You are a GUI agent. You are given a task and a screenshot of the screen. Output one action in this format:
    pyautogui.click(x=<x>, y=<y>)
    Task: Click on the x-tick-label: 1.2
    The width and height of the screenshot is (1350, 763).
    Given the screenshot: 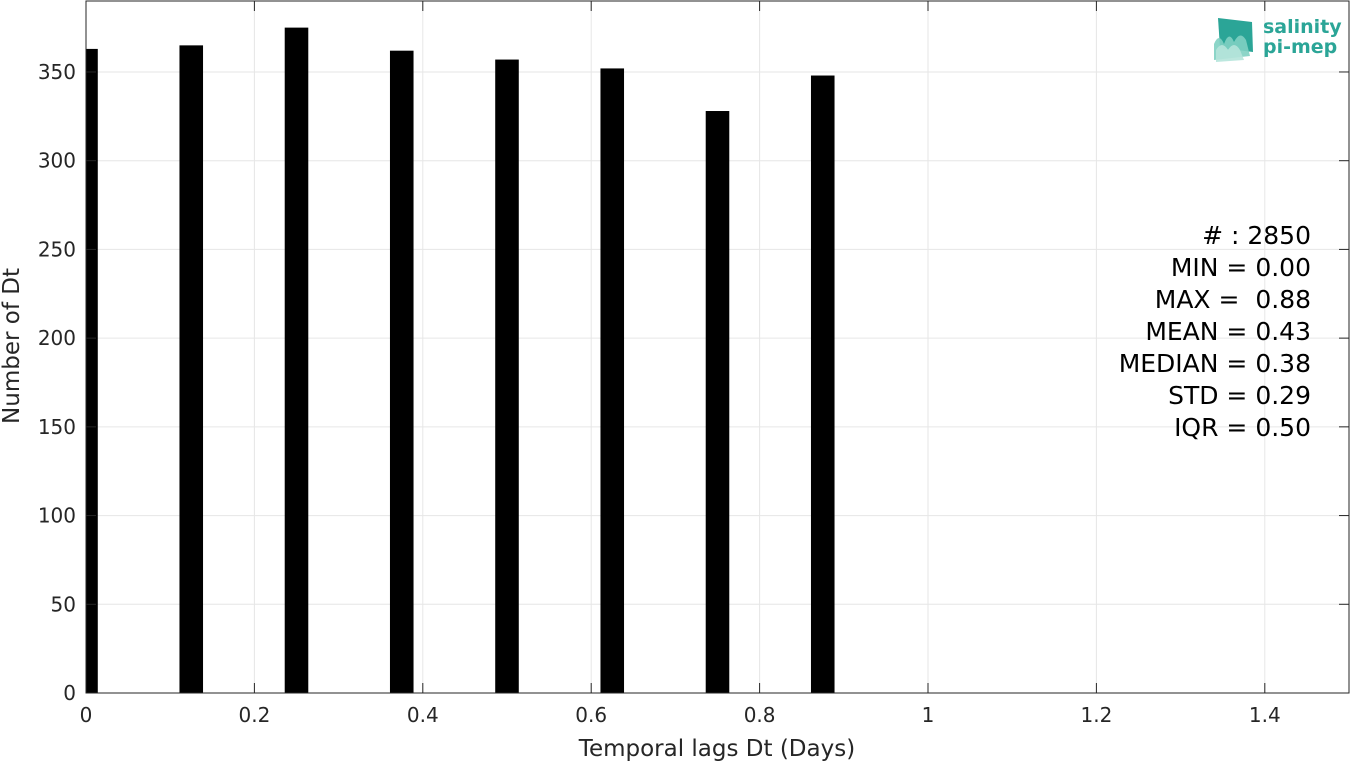 What is the action you would take?
    pyautogui.click(x=1096, y=715)
    